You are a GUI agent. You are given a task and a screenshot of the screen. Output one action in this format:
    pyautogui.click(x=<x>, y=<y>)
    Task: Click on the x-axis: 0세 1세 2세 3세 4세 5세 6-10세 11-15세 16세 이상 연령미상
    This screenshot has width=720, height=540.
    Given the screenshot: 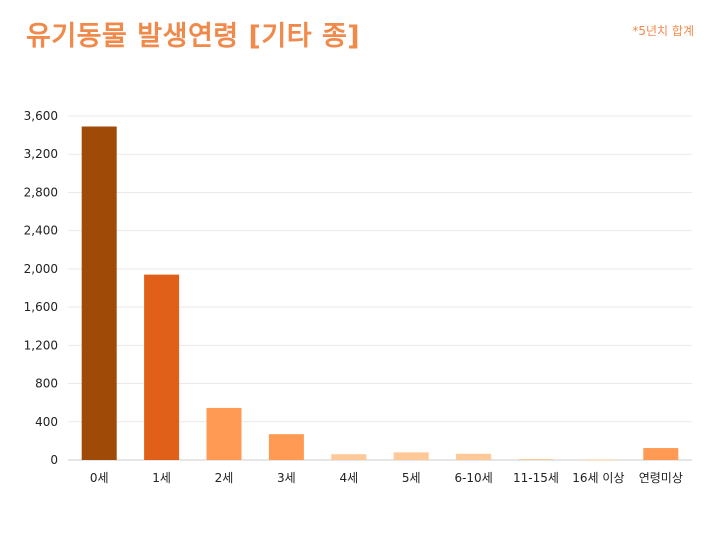 What is the action you would take?
    pyautogui.click(x=386, y=478)
    